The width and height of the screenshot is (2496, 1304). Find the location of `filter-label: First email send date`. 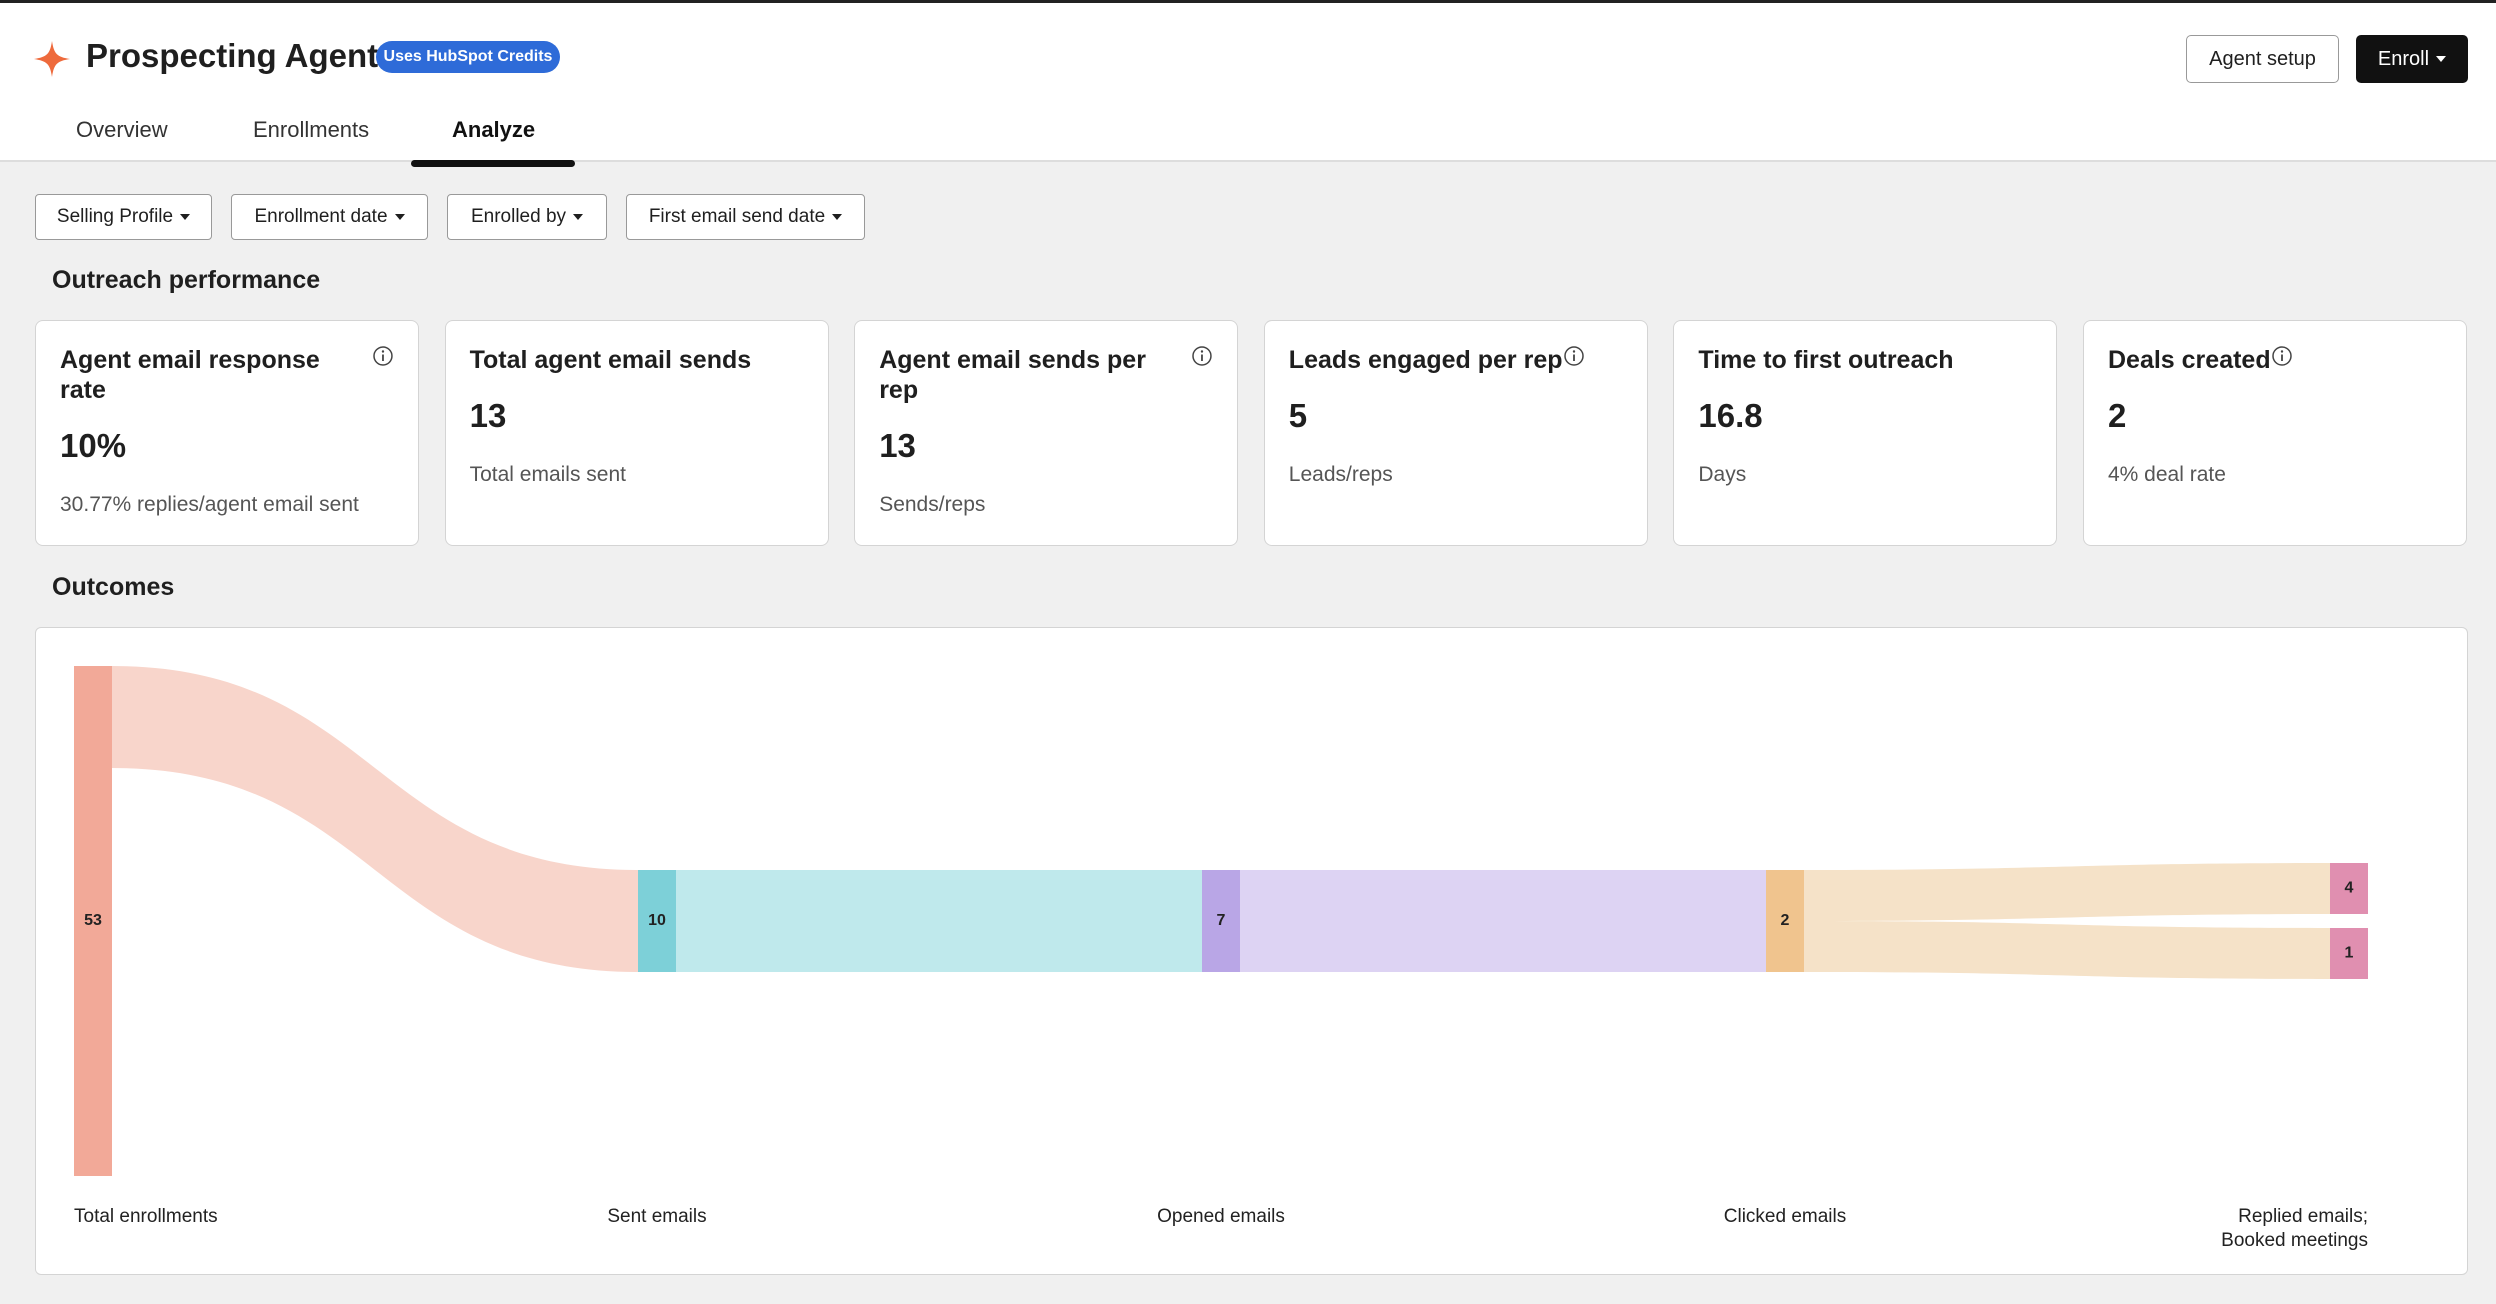

filter-label: First email send date is located at coordinates (737, 216).